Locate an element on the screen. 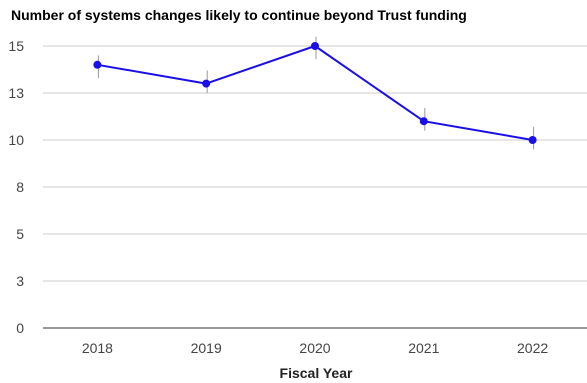 The width and height of the screenshot is (587, 383). x-axis-label: Fiscal Year is located at coordinates (316, 373).